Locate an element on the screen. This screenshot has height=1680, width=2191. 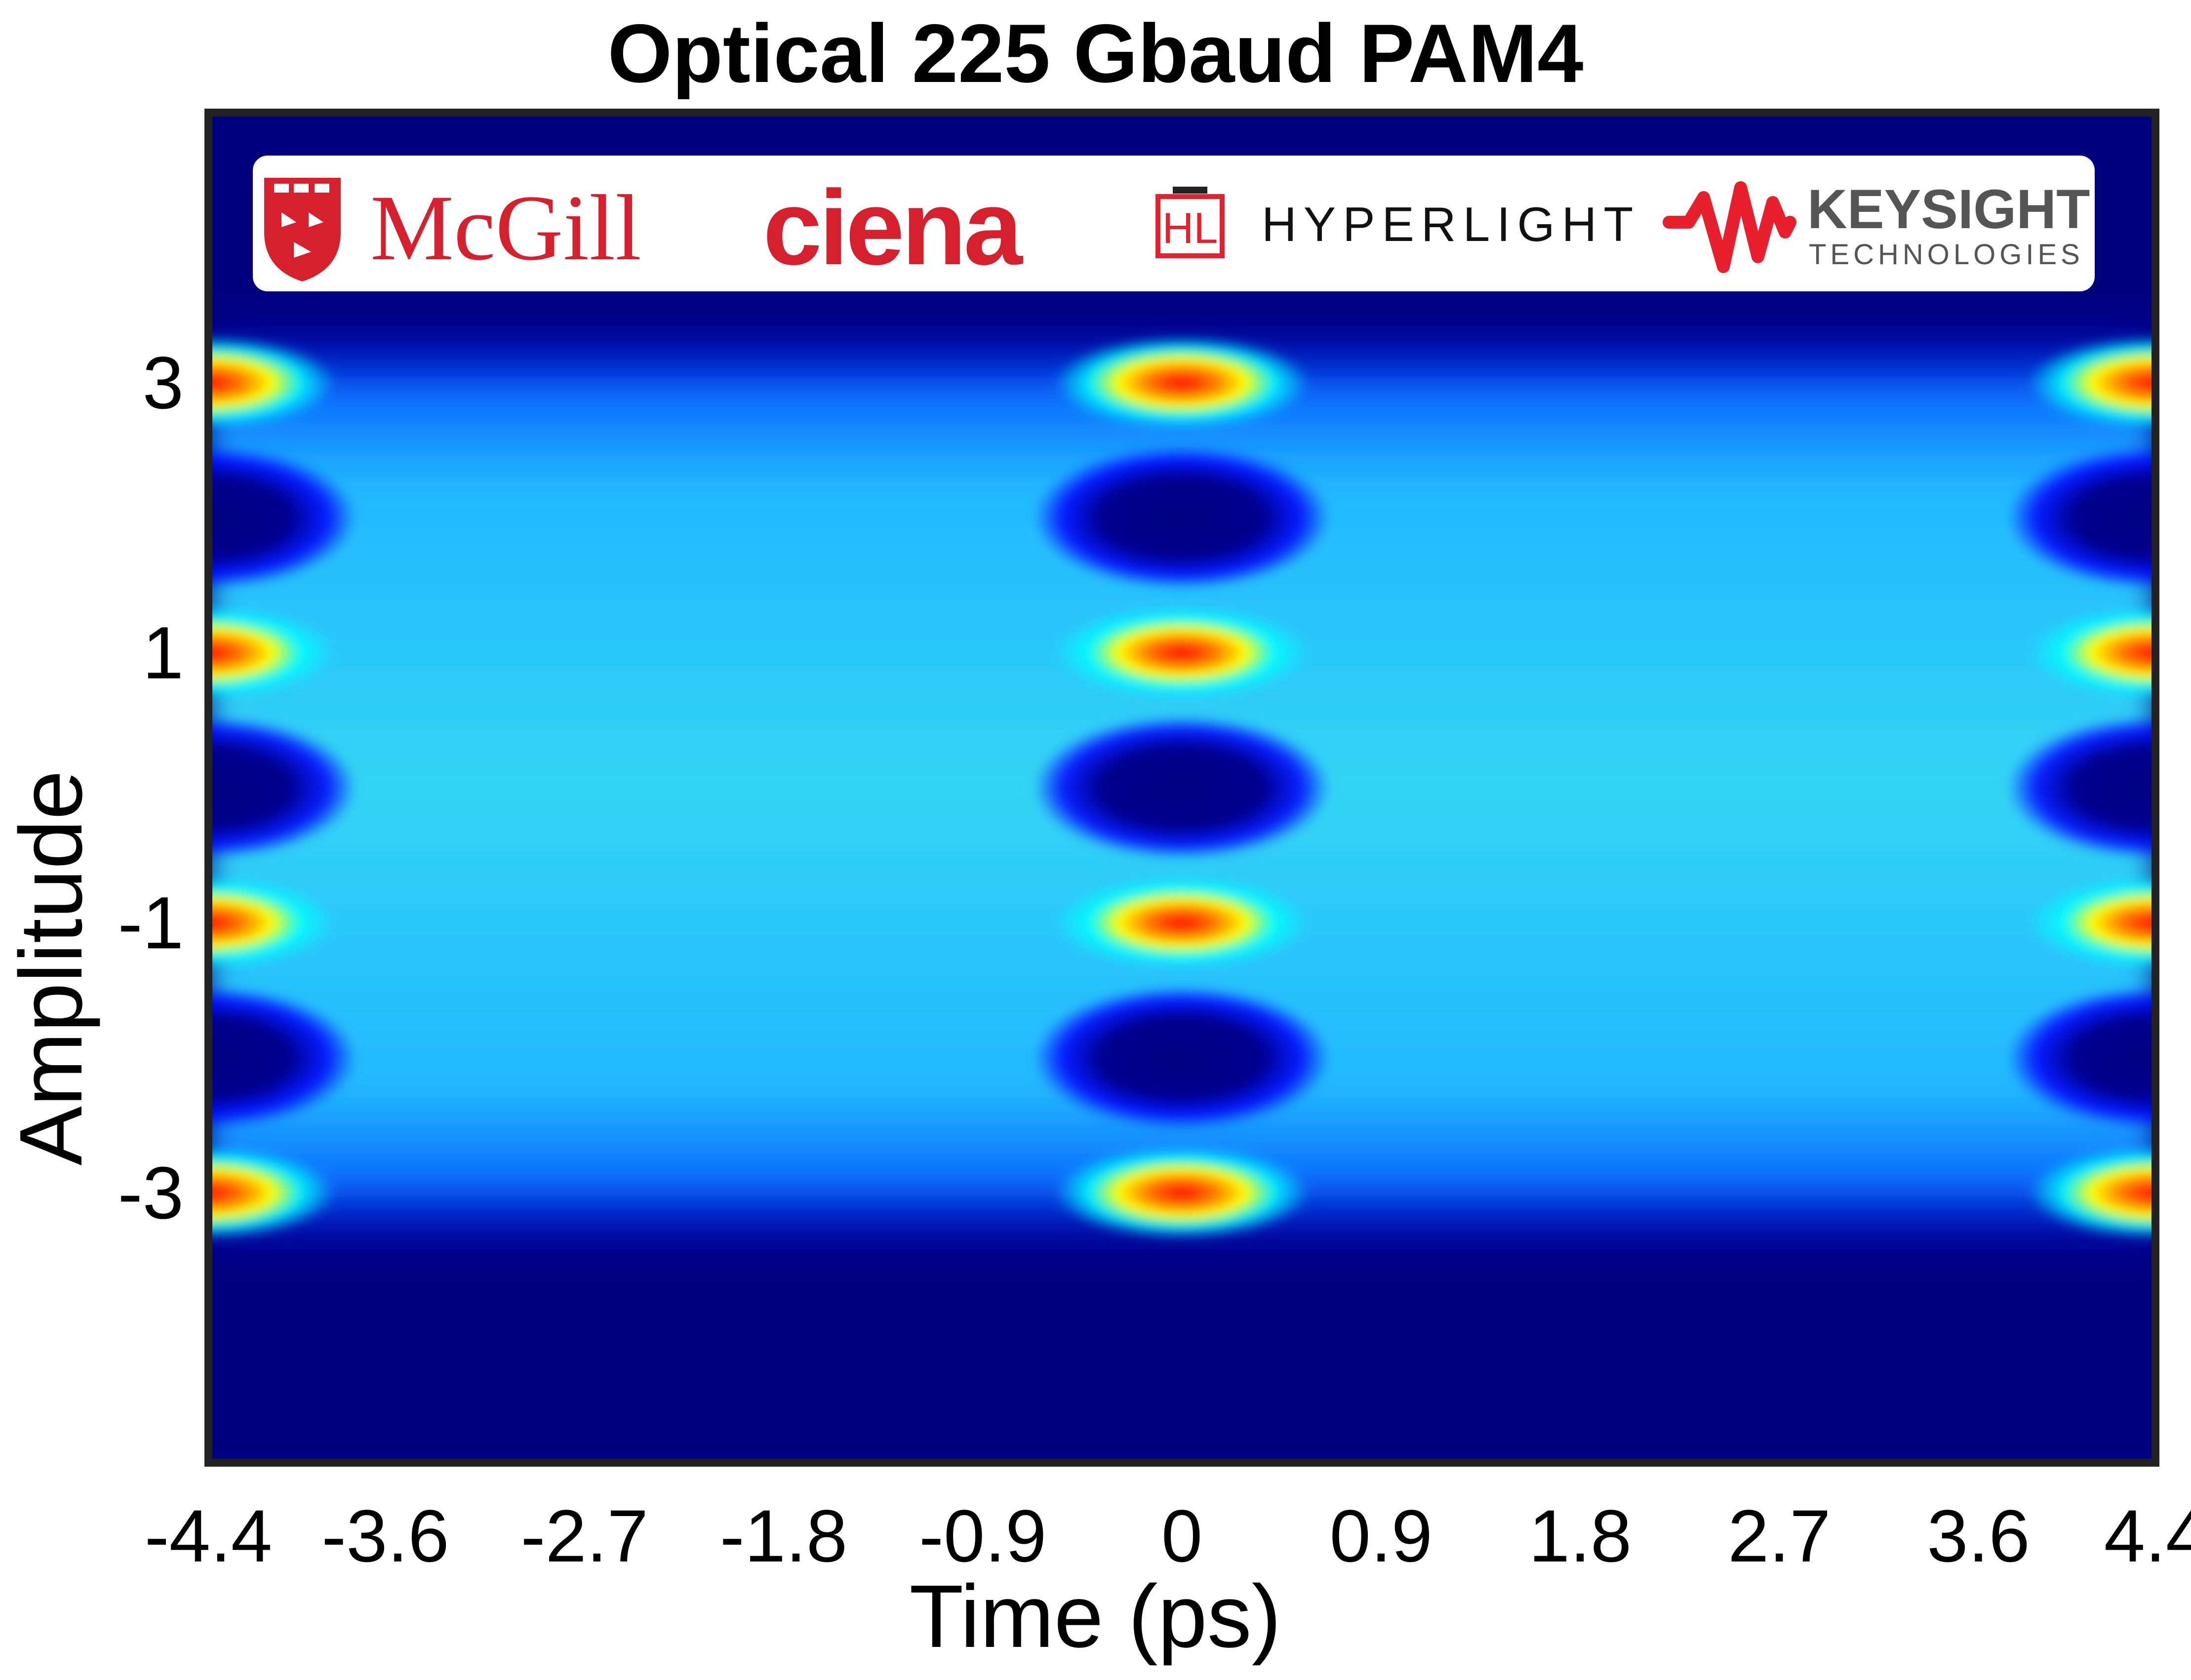
keysight-wave-icon is located at coordinates (1729, 227).